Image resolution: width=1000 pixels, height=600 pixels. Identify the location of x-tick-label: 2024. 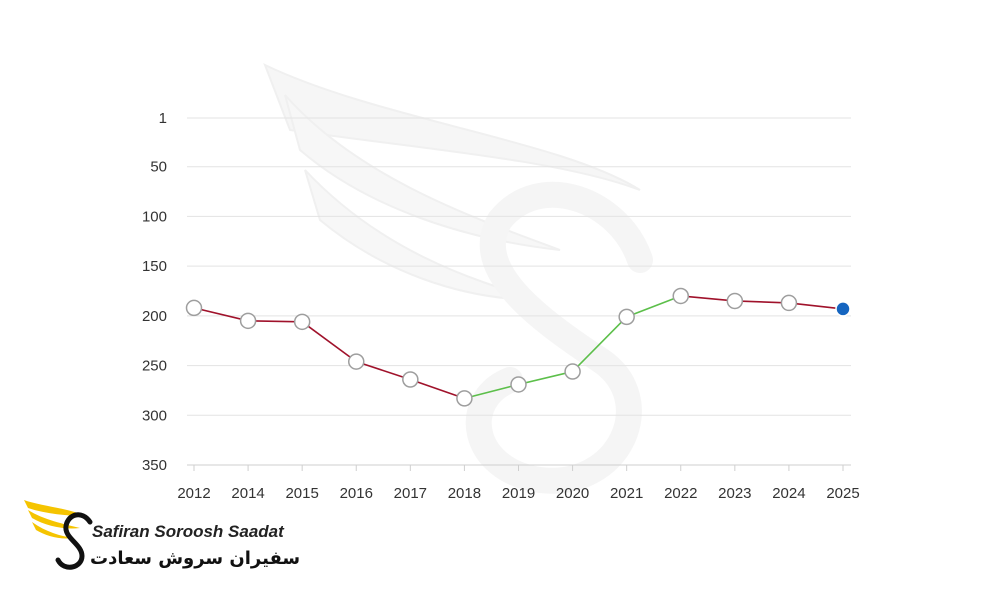
(788, 493).